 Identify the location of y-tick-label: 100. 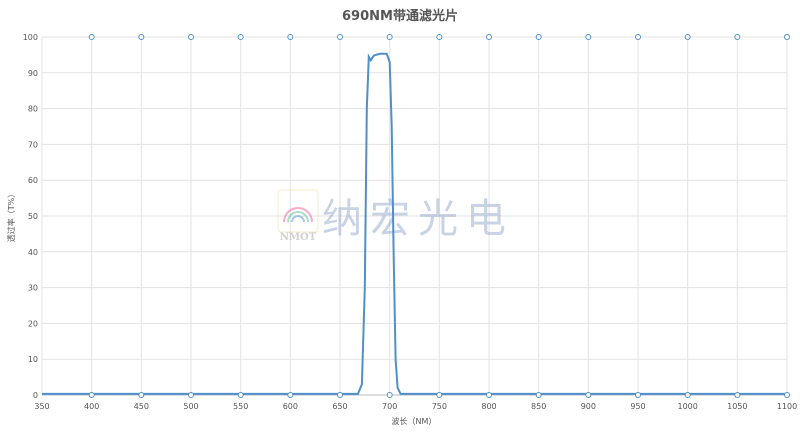
(30, 37).